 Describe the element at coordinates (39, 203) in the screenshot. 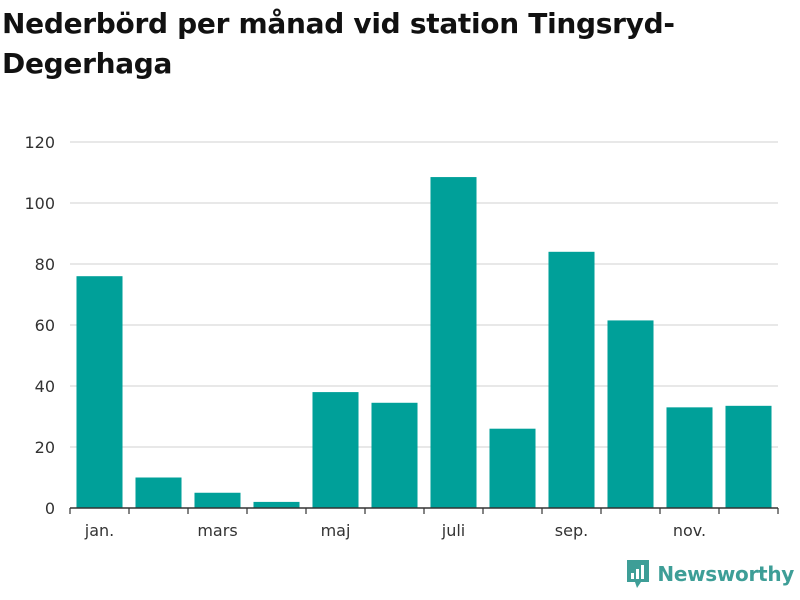

I see `y-tick-label: 100` at that location.